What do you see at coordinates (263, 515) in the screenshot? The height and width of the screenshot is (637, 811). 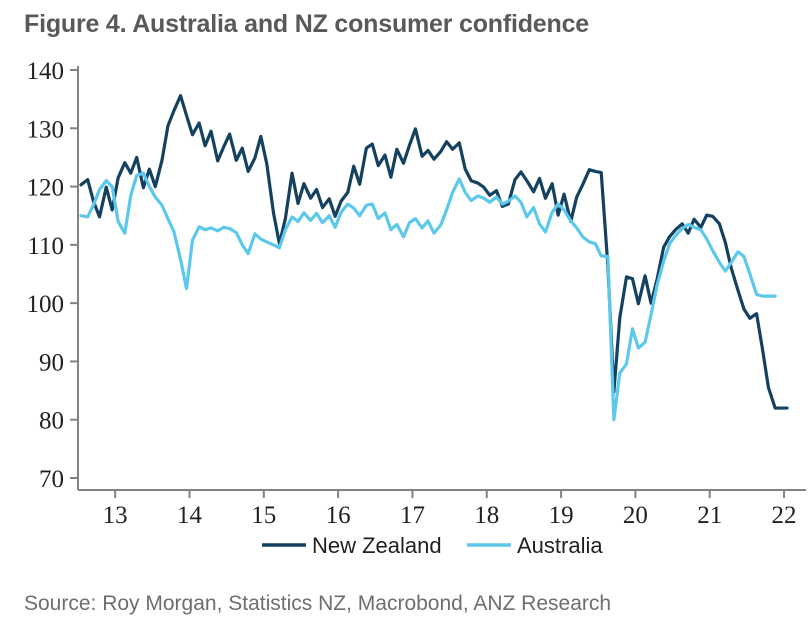 I see `x-axis-tick-label: 15` at bounding box center [263, 515].